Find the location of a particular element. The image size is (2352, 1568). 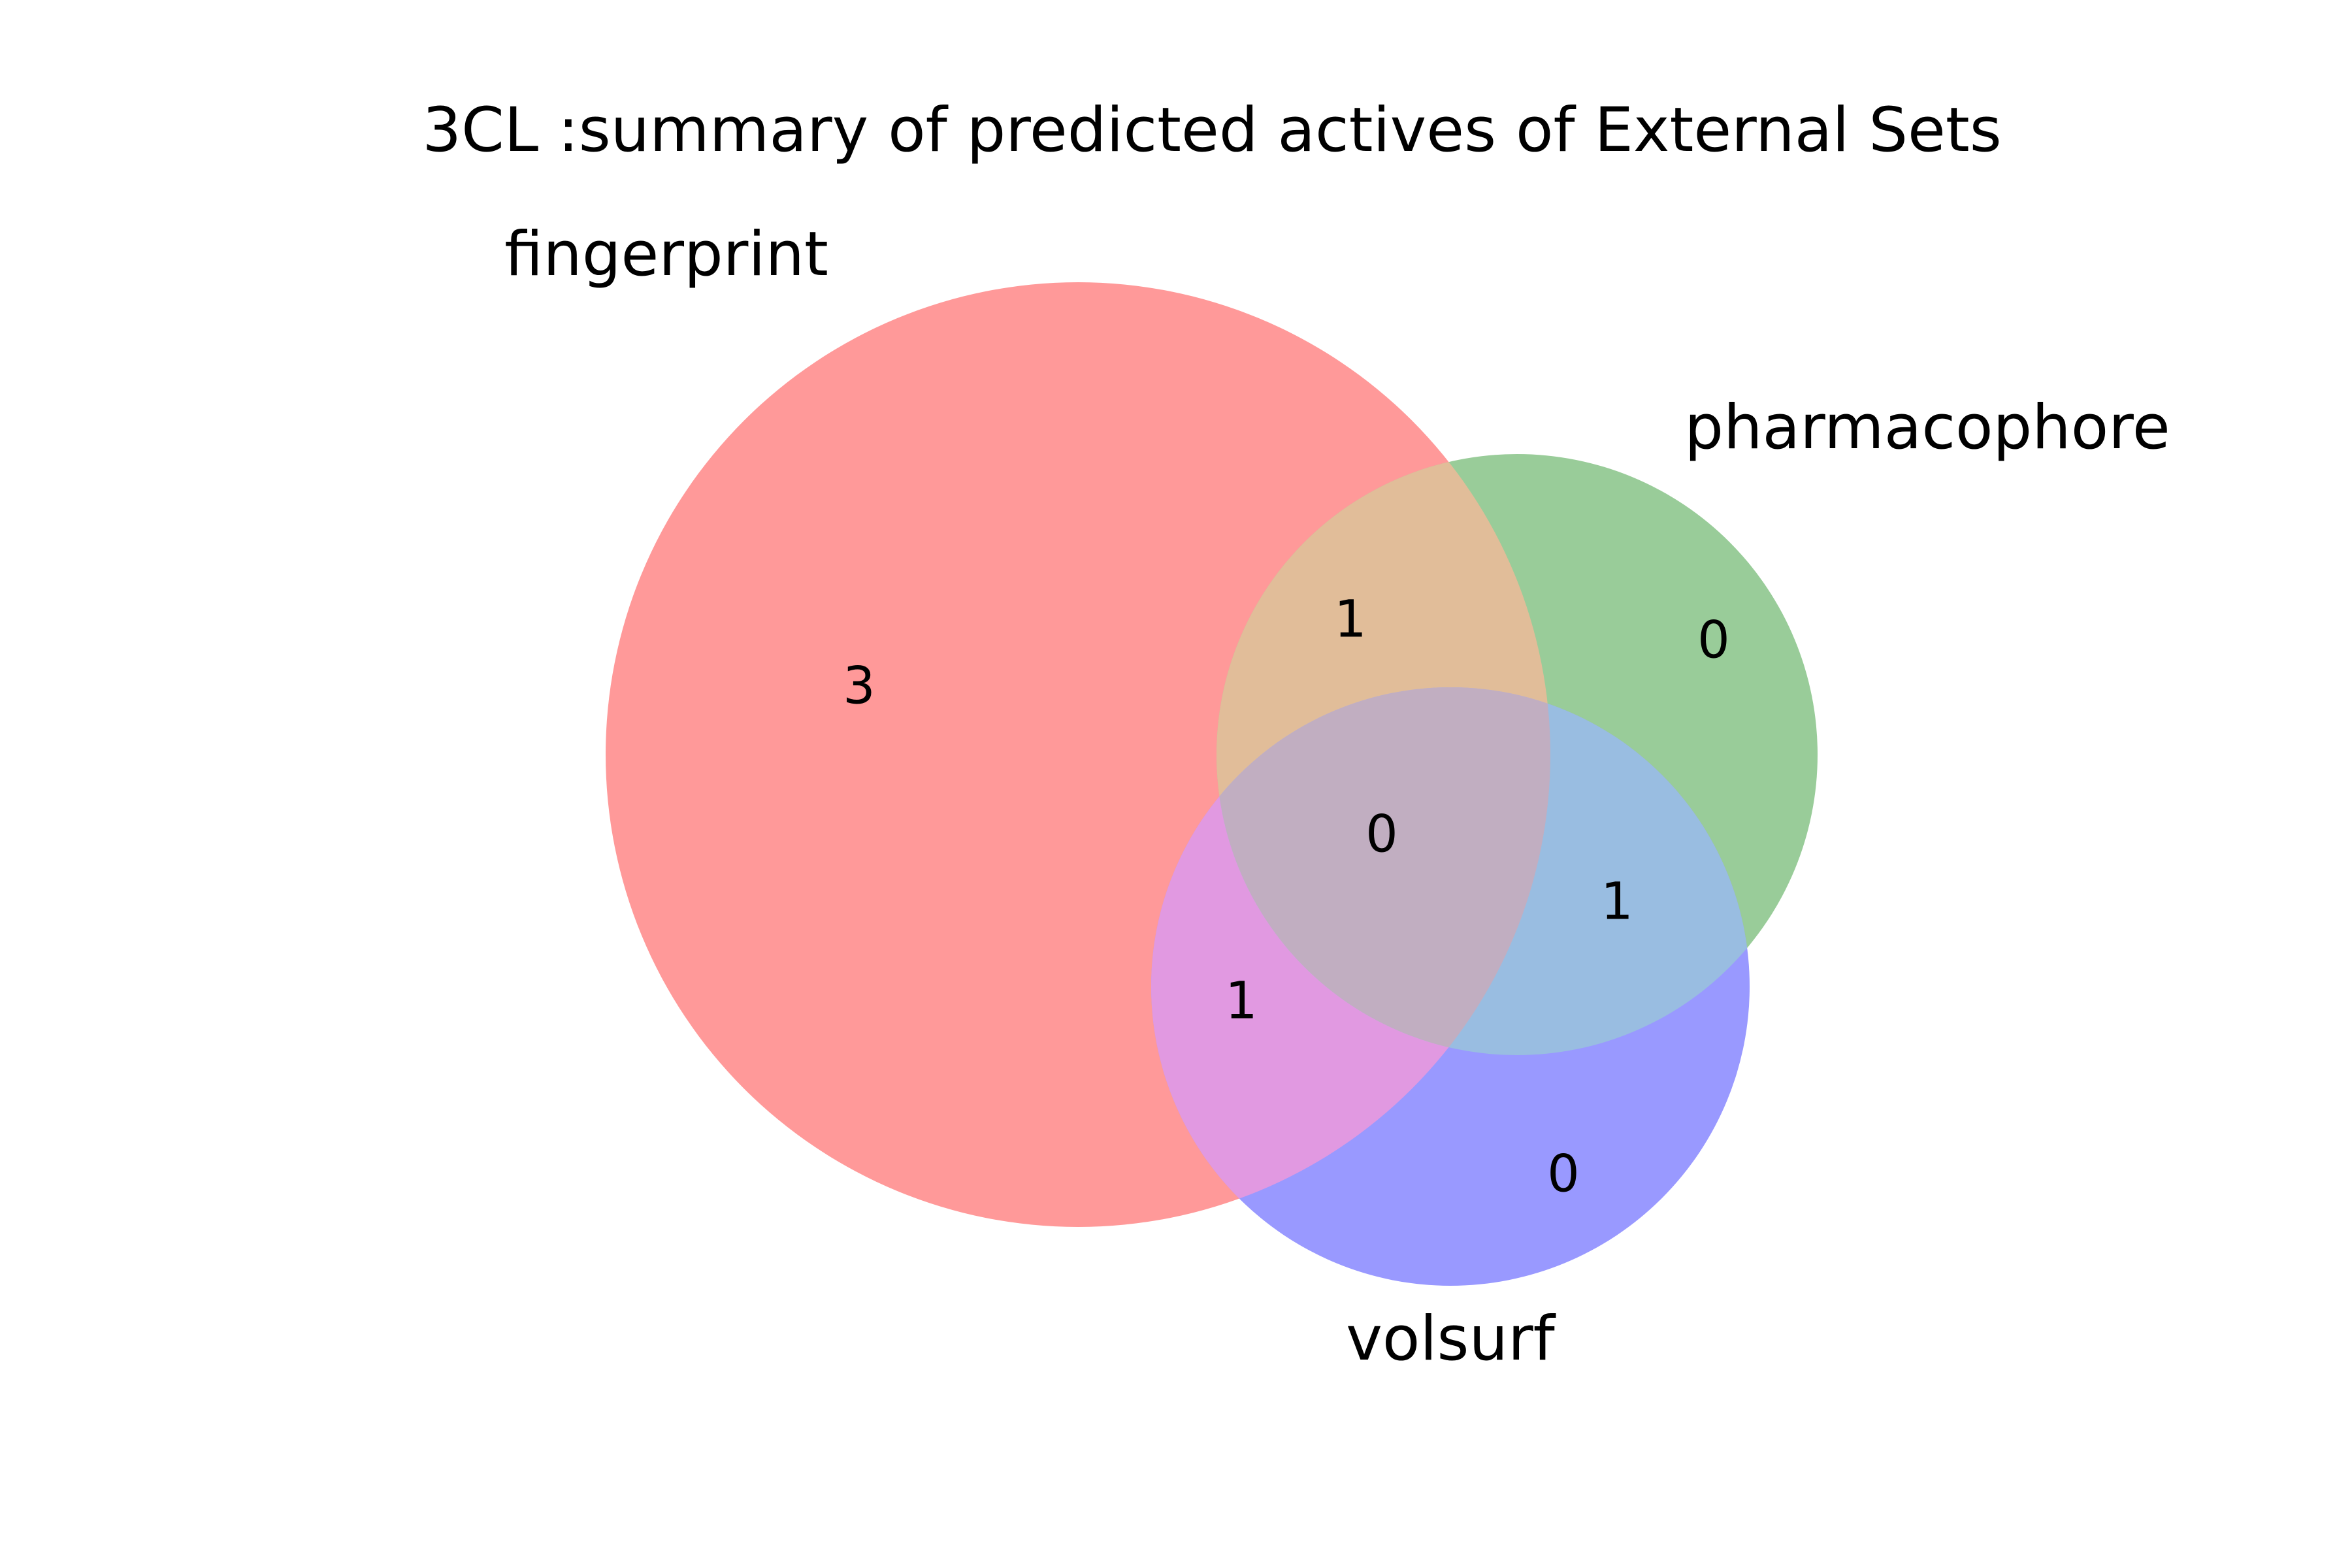

count-fingerprint-pharmacophore: 1 is located at coordinates (1350, 619).